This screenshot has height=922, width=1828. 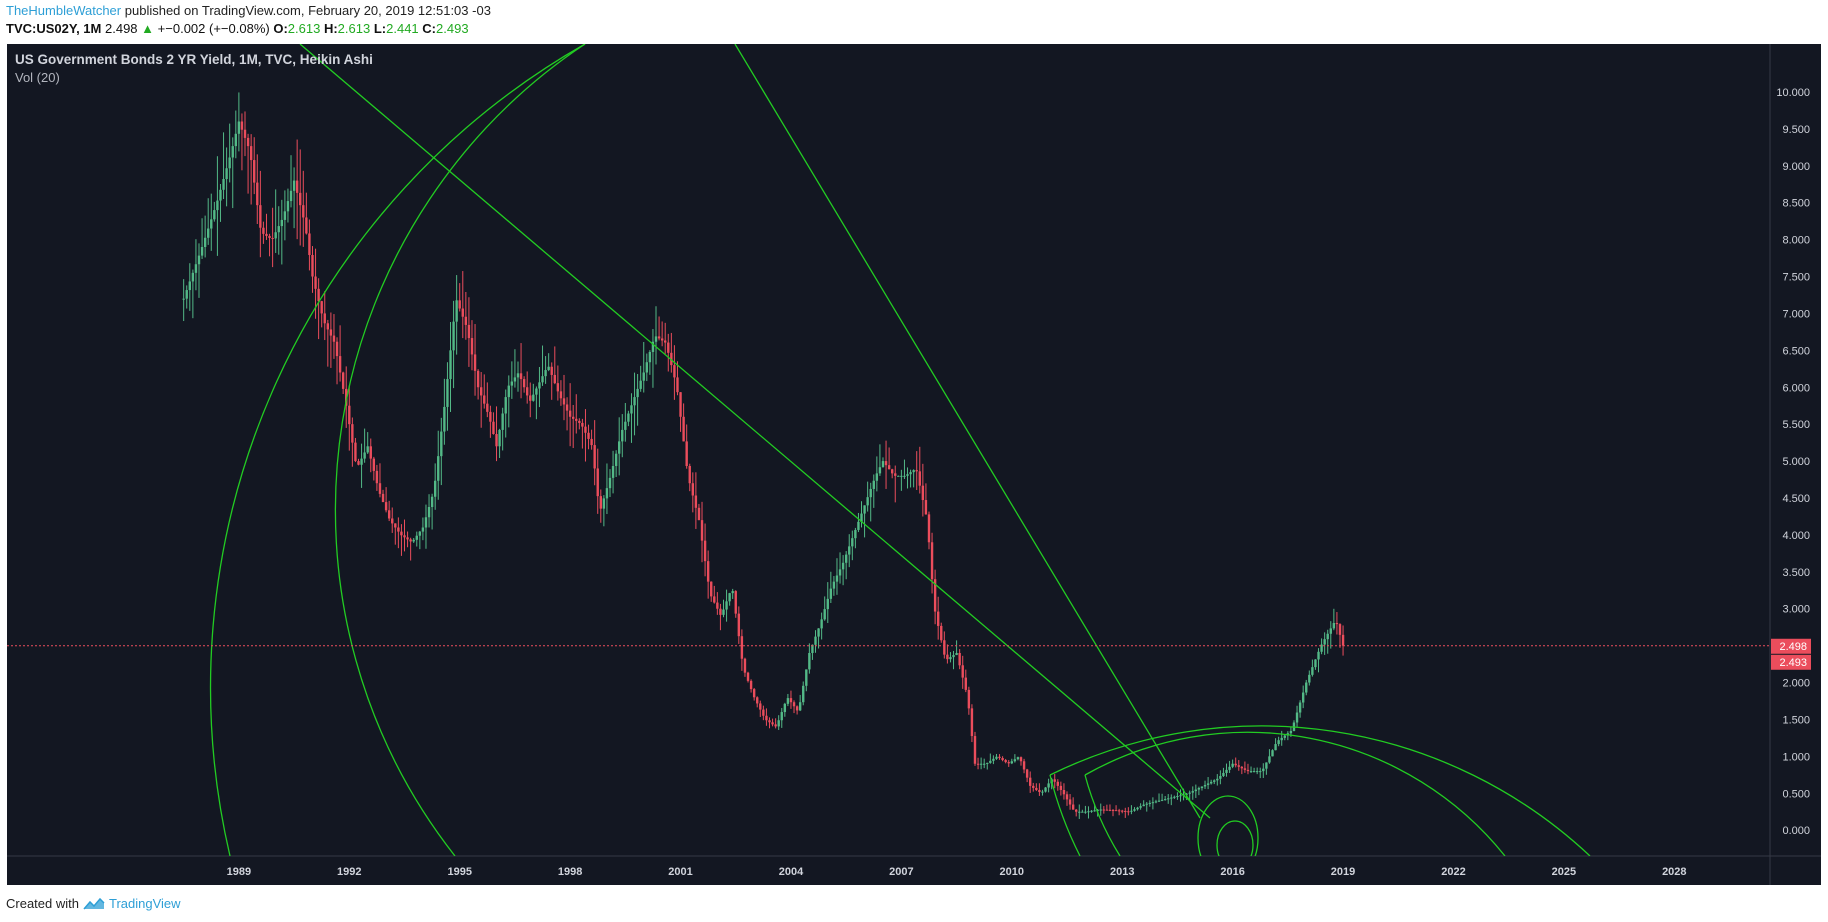 What do you see at coordinates (1295, 793) in the screenshot?
I see `fib-arc-fourth` at bounding box center [1295, 793].